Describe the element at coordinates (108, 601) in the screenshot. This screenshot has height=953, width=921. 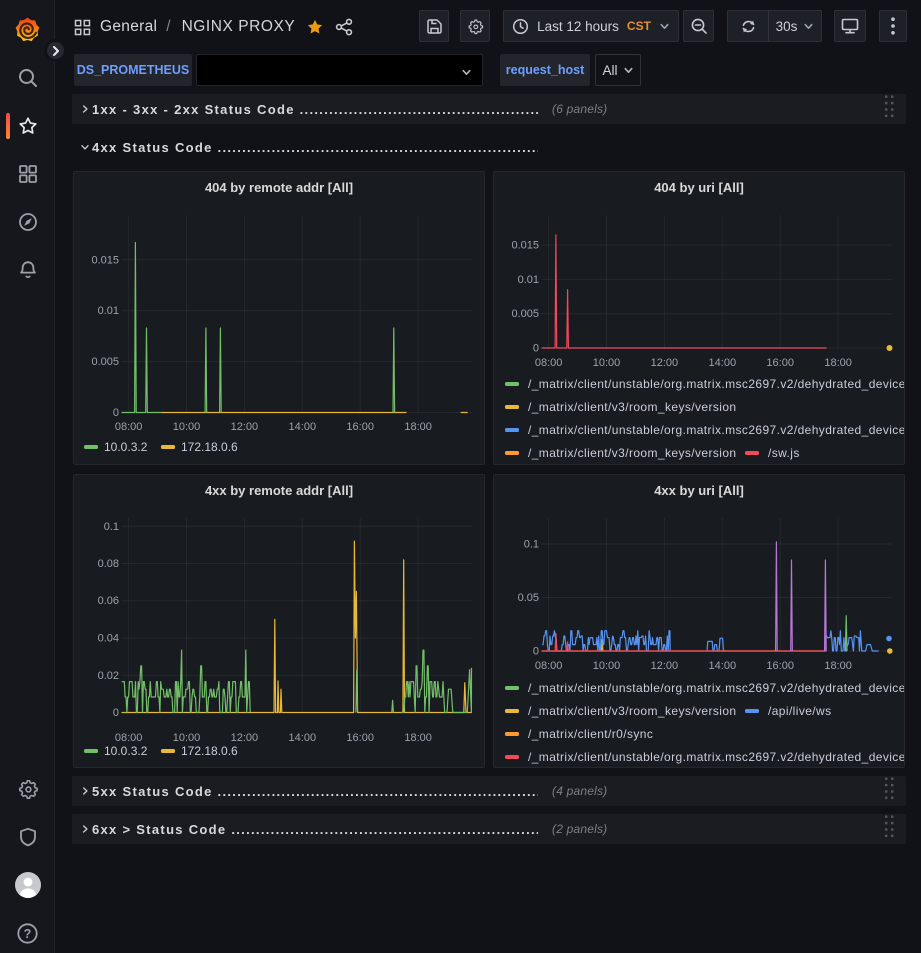
I see `svg-text: 0.06` at that location.